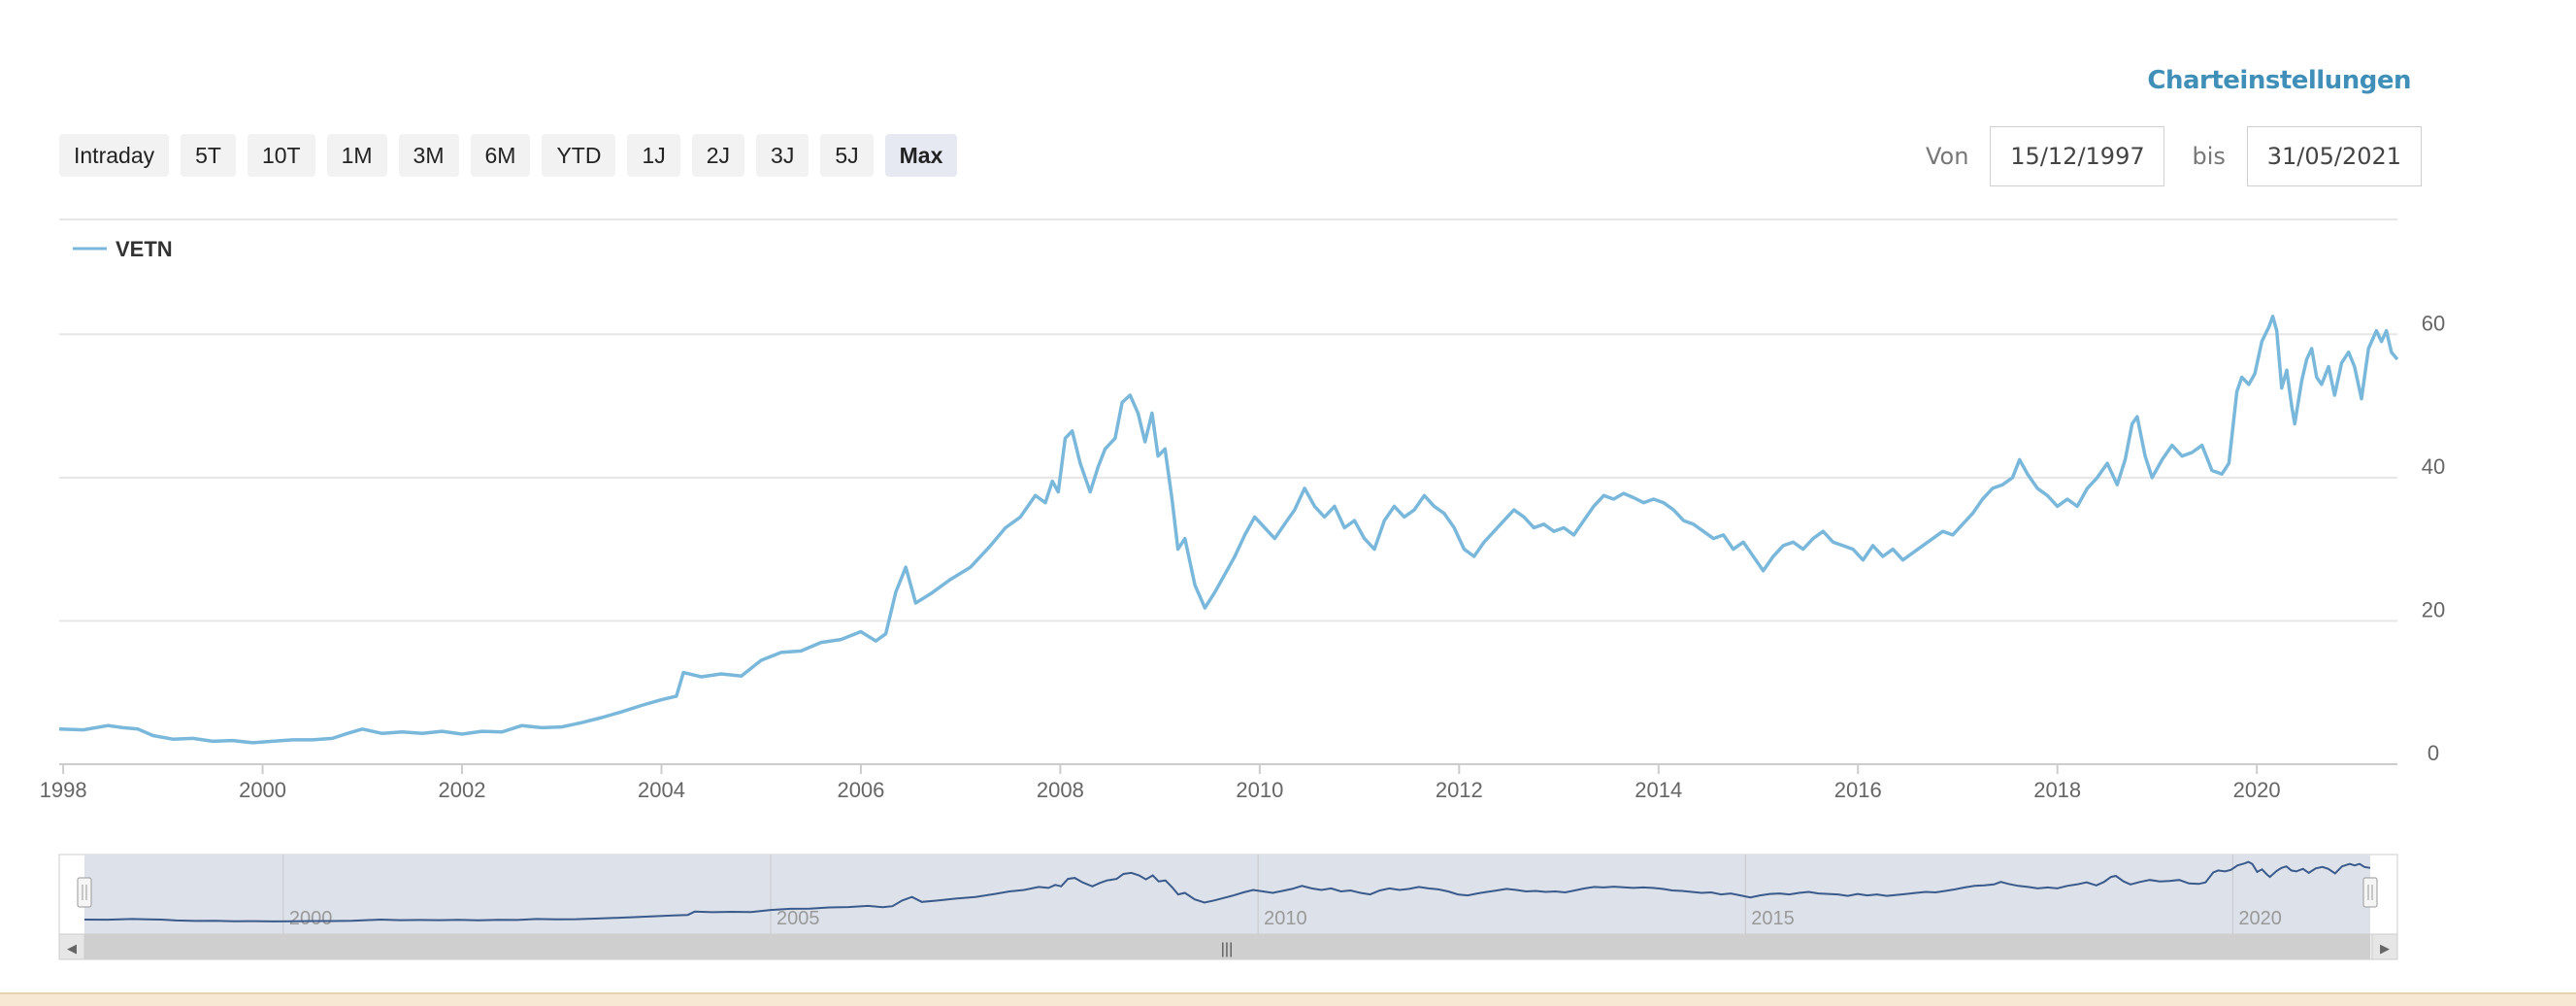 This screenshot has height=1006, width=2576. What do you see at coordinates (462, 790) in the screenshot?
I see `x-tick-label: 2002` at bounding box center [462, 790].